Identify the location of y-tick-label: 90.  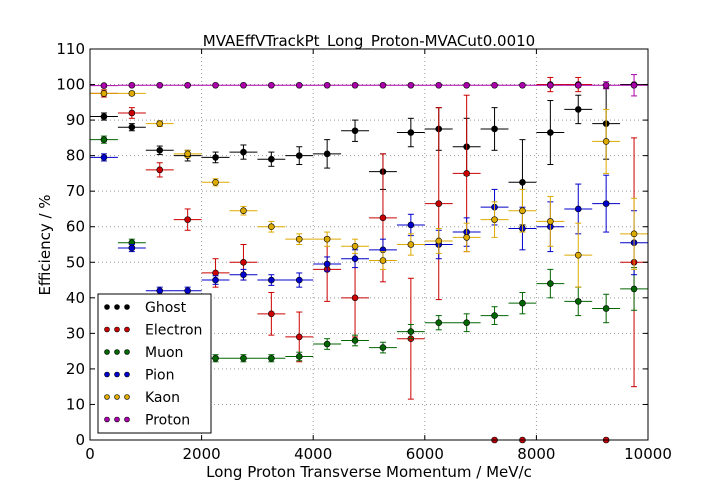
(75, 120).